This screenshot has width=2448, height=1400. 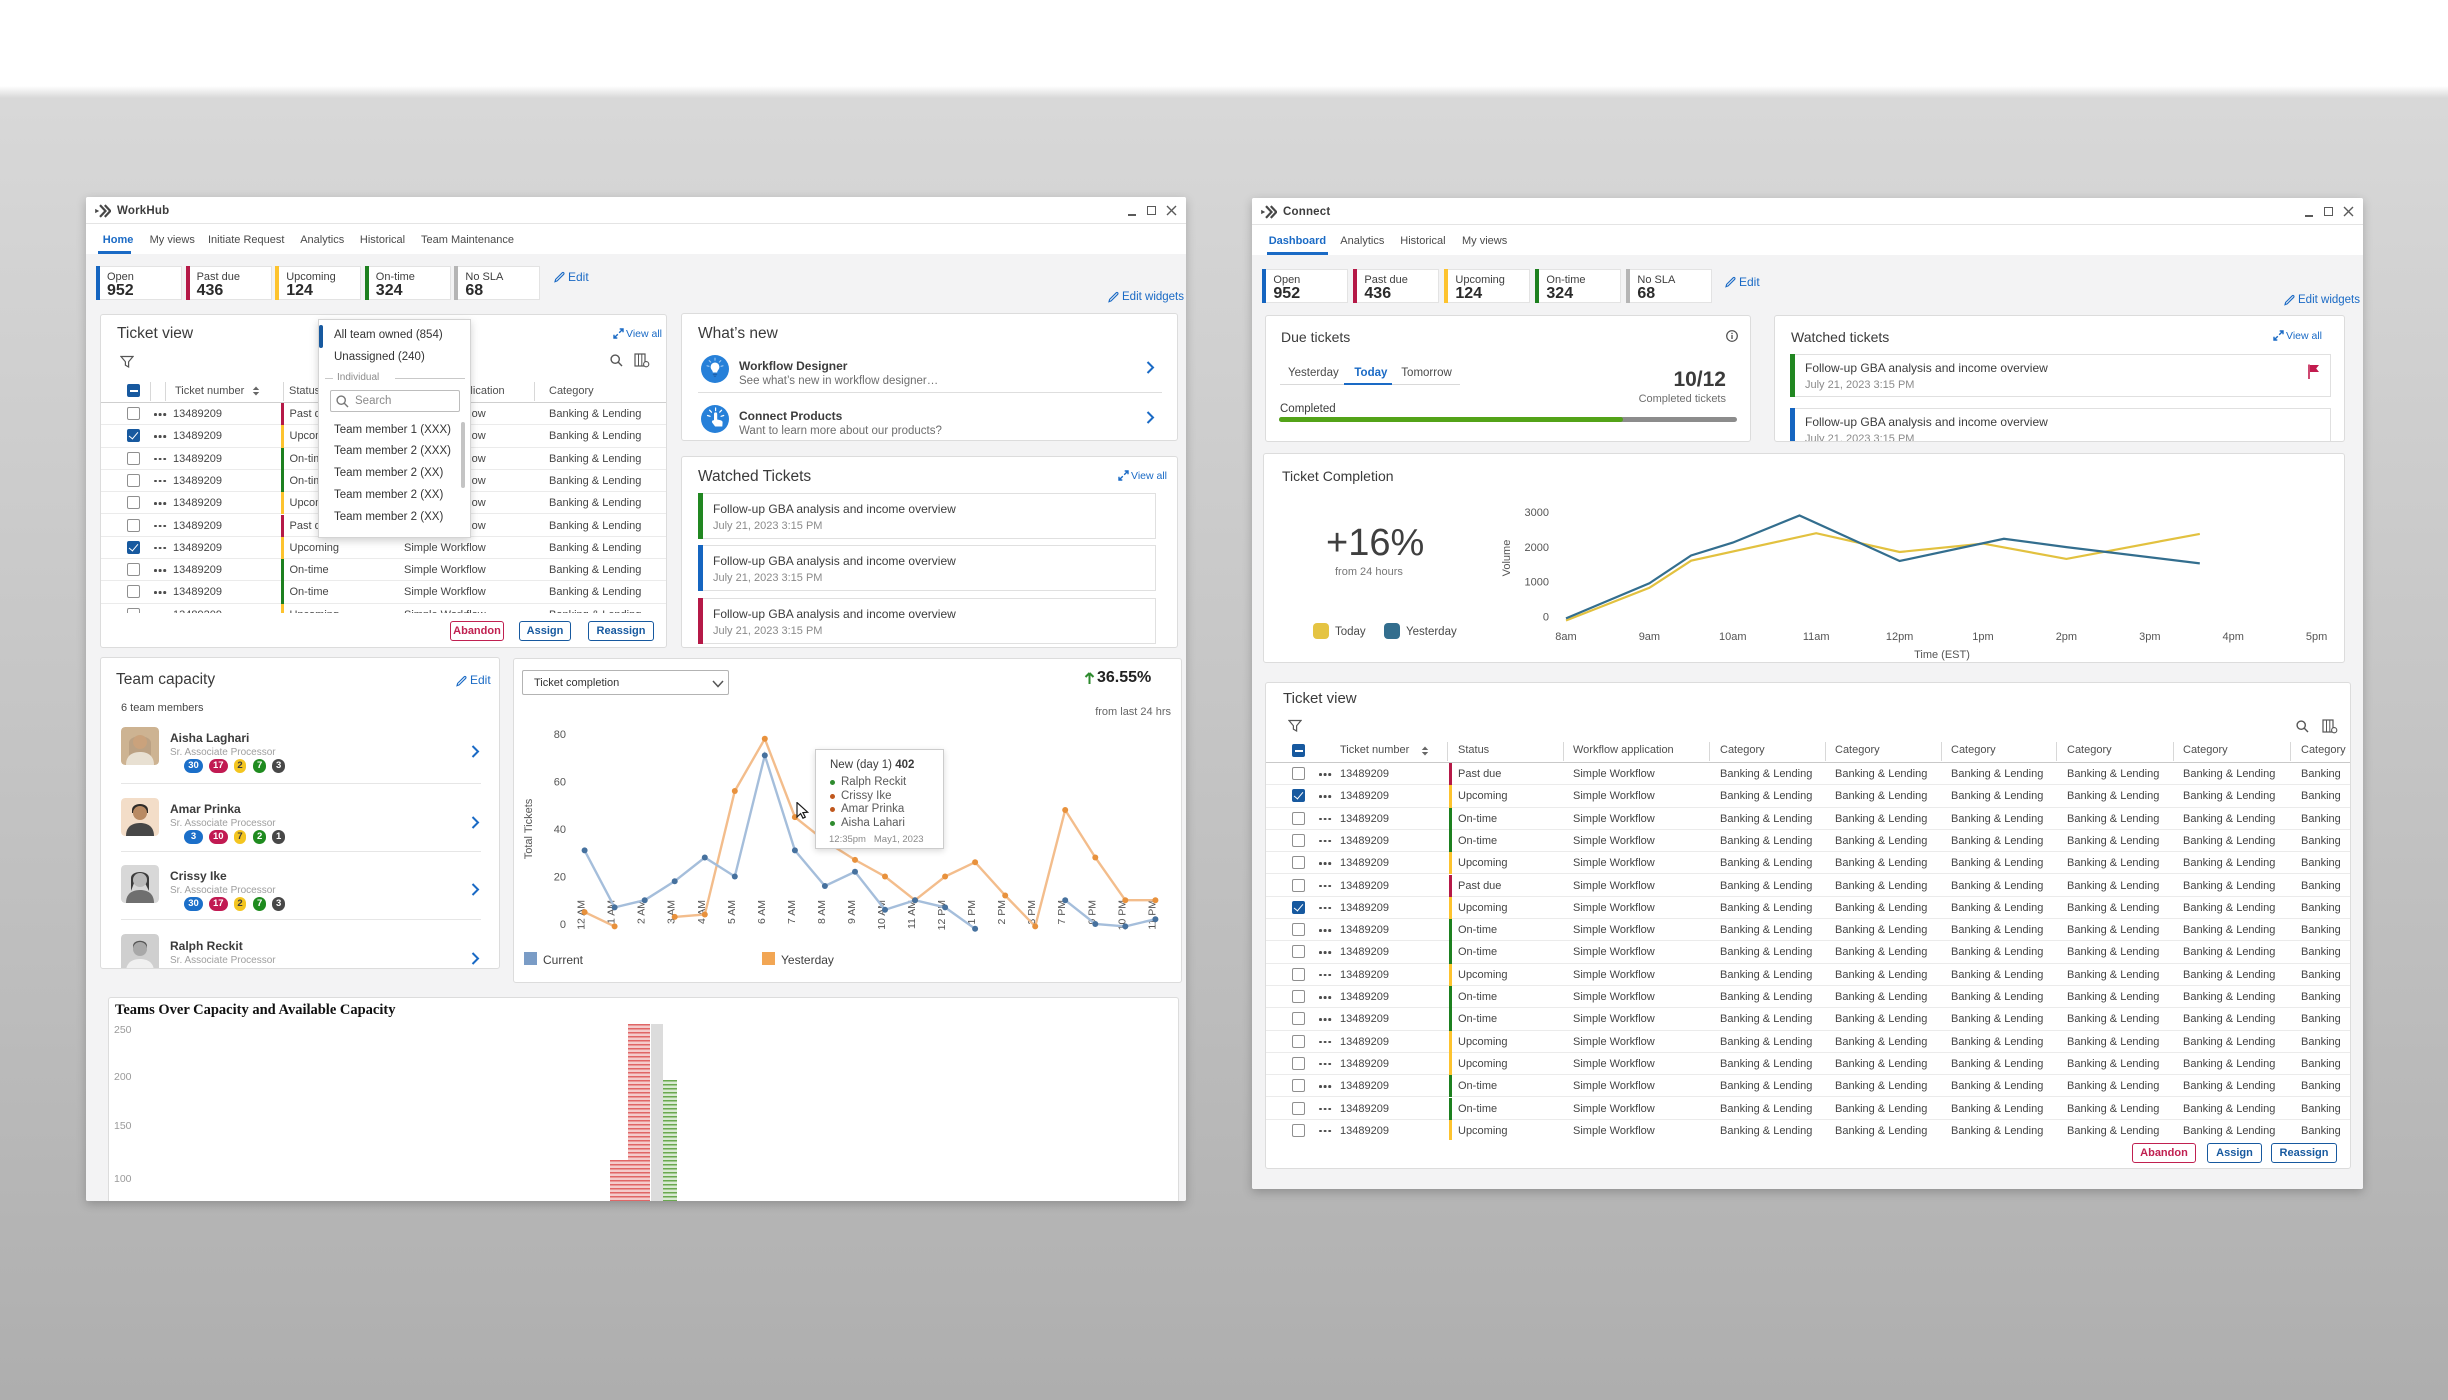 What do you see at coordinates (1152, 915) in the screenshot?
I see `svg-text: 11 PM` at bounding box center [1152, 915].